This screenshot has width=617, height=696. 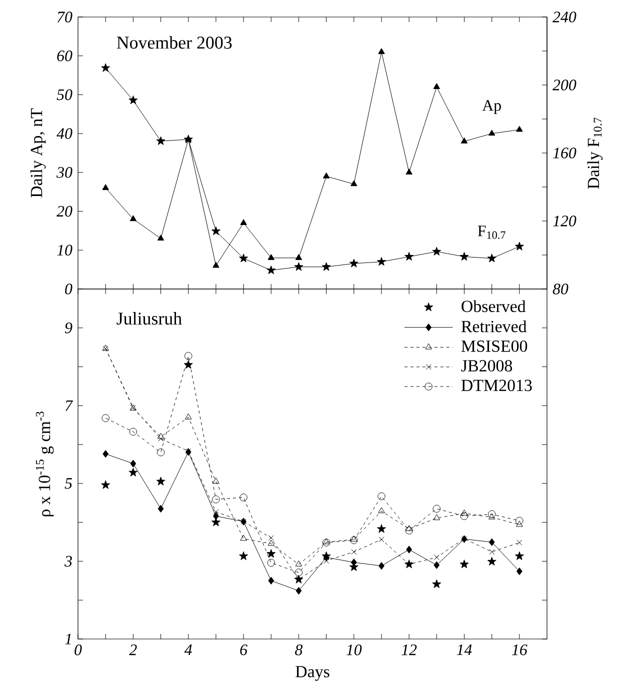 I want to click on x-axis-title: Days, so click(x=313, y=673).